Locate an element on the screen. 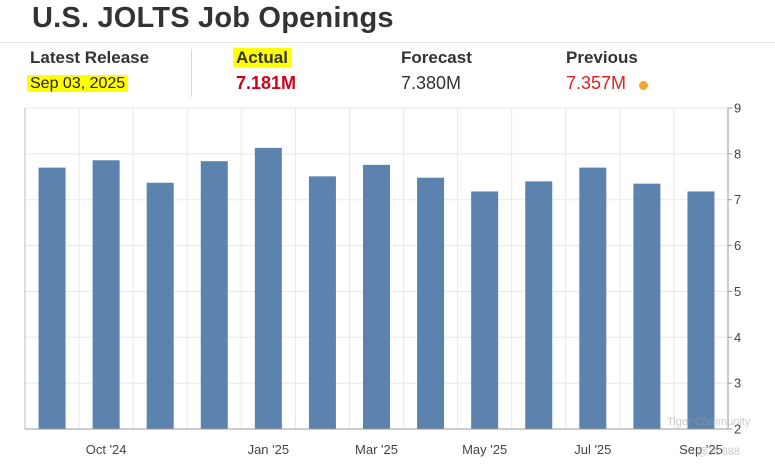 This screenshot has width=775, height=470. y-tick-label: 6 is located at coordinates (737, 245).